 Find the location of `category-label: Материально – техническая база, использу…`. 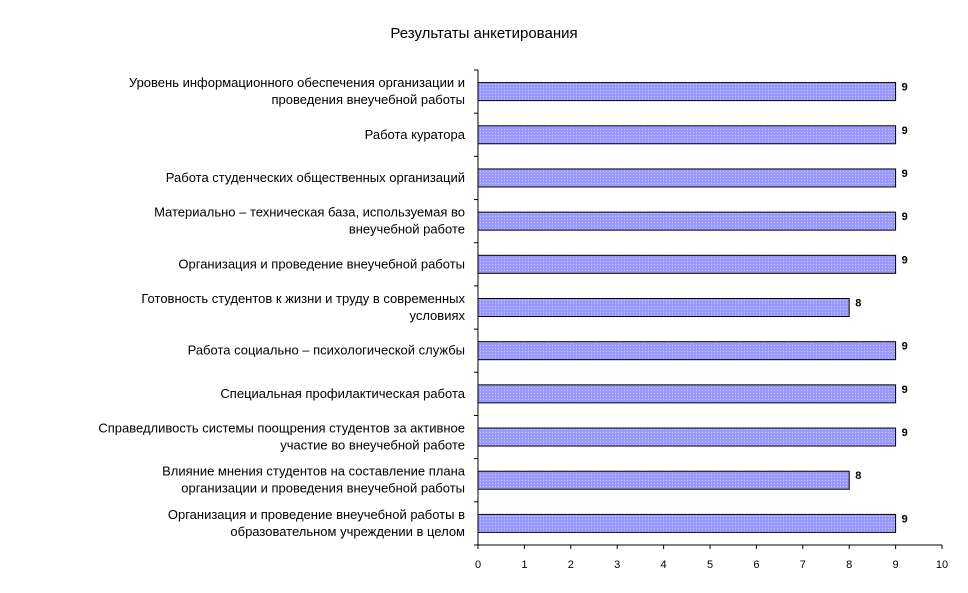

category-label: Материально – техническая база, использу… is located at coordinates (309, 212).